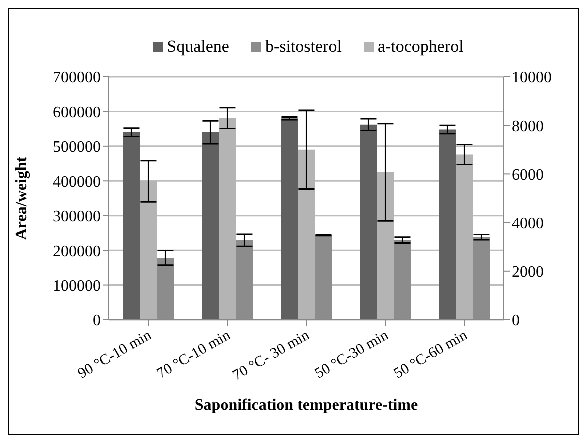 The image size is (587, 443). What do you see at coordinates (431, 354) in the screenshot?
I see `x-tick-label: 50 °C-60 min` at bounding box center [431, 354].